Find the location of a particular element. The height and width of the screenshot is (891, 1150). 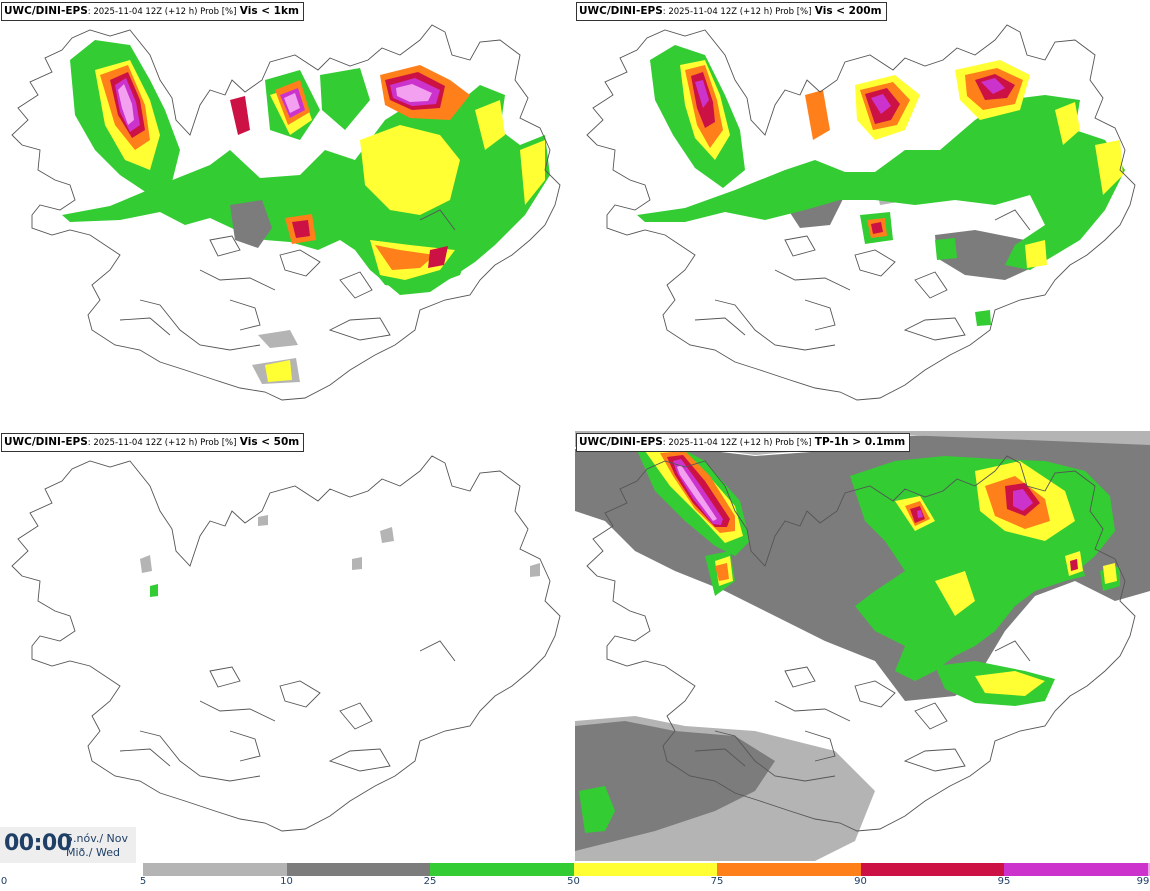

legend-tick-label: 75 is located at coordinates (717, 881).